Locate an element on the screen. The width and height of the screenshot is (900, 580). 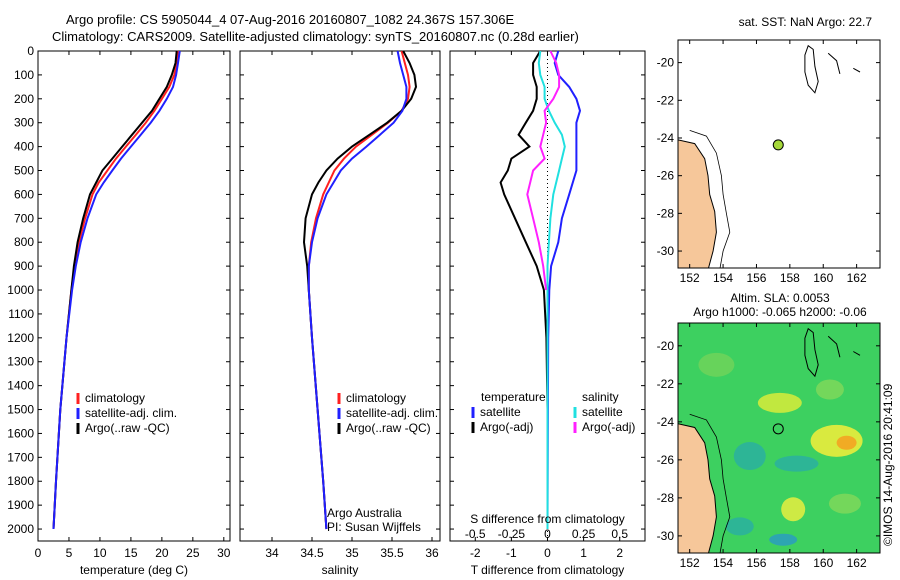
temperature-xtick-label: 0 is located at coordinates (38, 553).